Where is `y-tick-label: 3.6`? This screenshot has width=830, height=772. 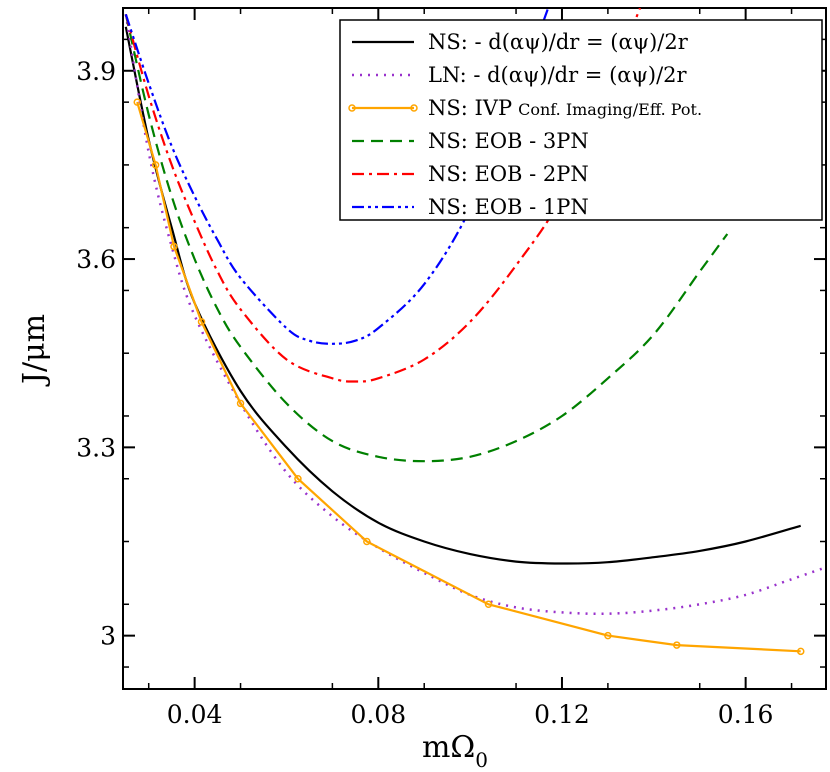 y-tick-label: 3.6 is located at coordinates (96, 259).